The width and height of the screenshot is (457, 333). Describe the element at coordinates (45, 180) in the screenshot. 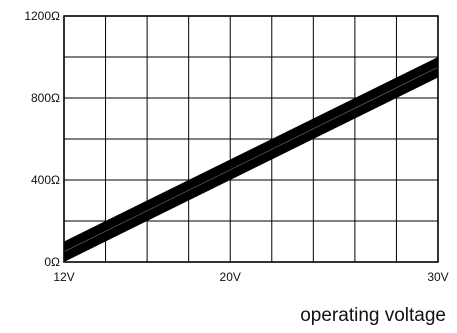

I see `y-tick-label: 400Ω` at that location.